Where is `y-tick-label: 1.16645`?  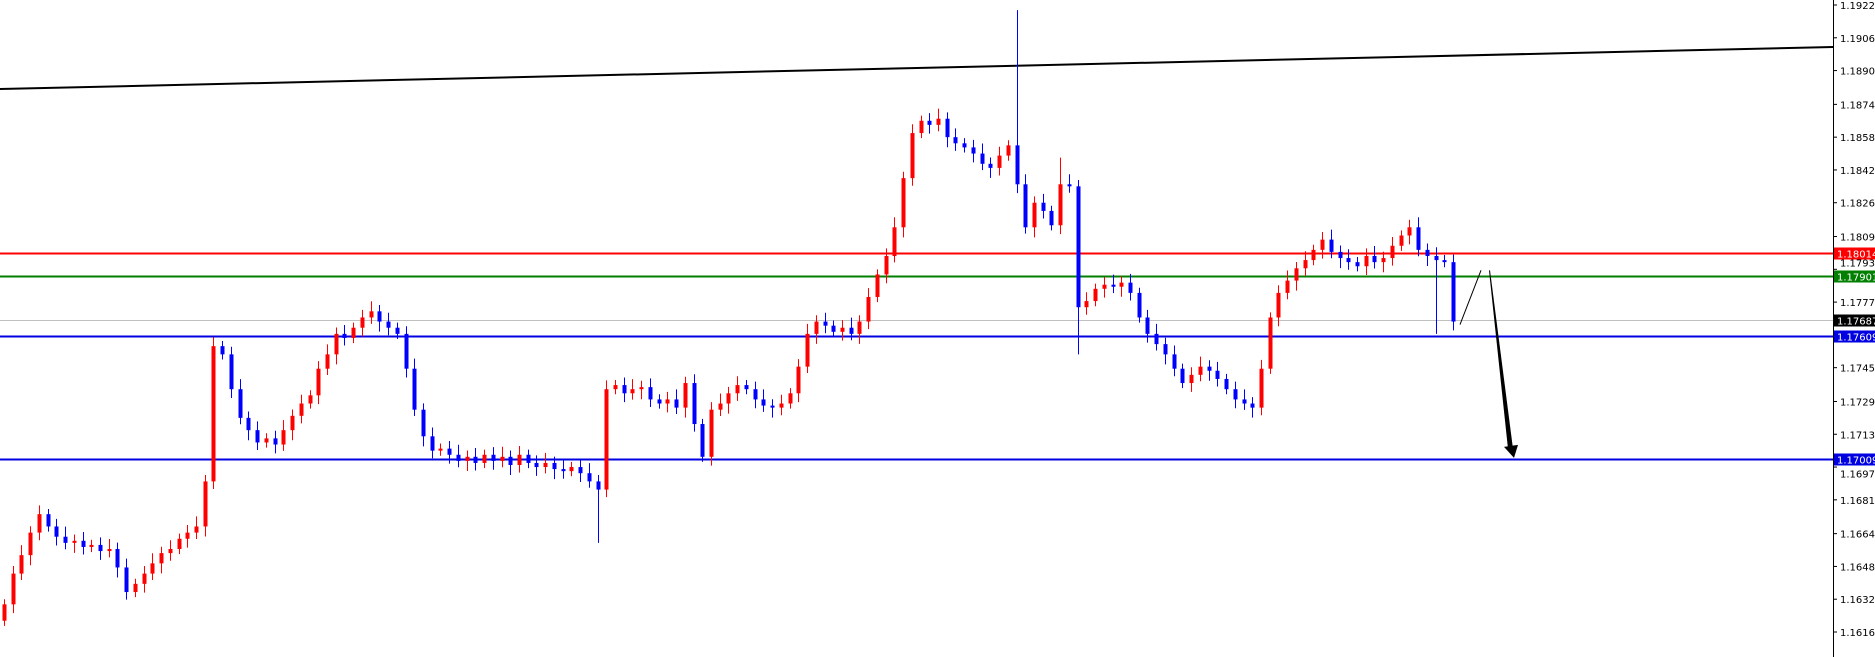 y-tick-label: 1.16645 is located at coordinates (1857, 535).